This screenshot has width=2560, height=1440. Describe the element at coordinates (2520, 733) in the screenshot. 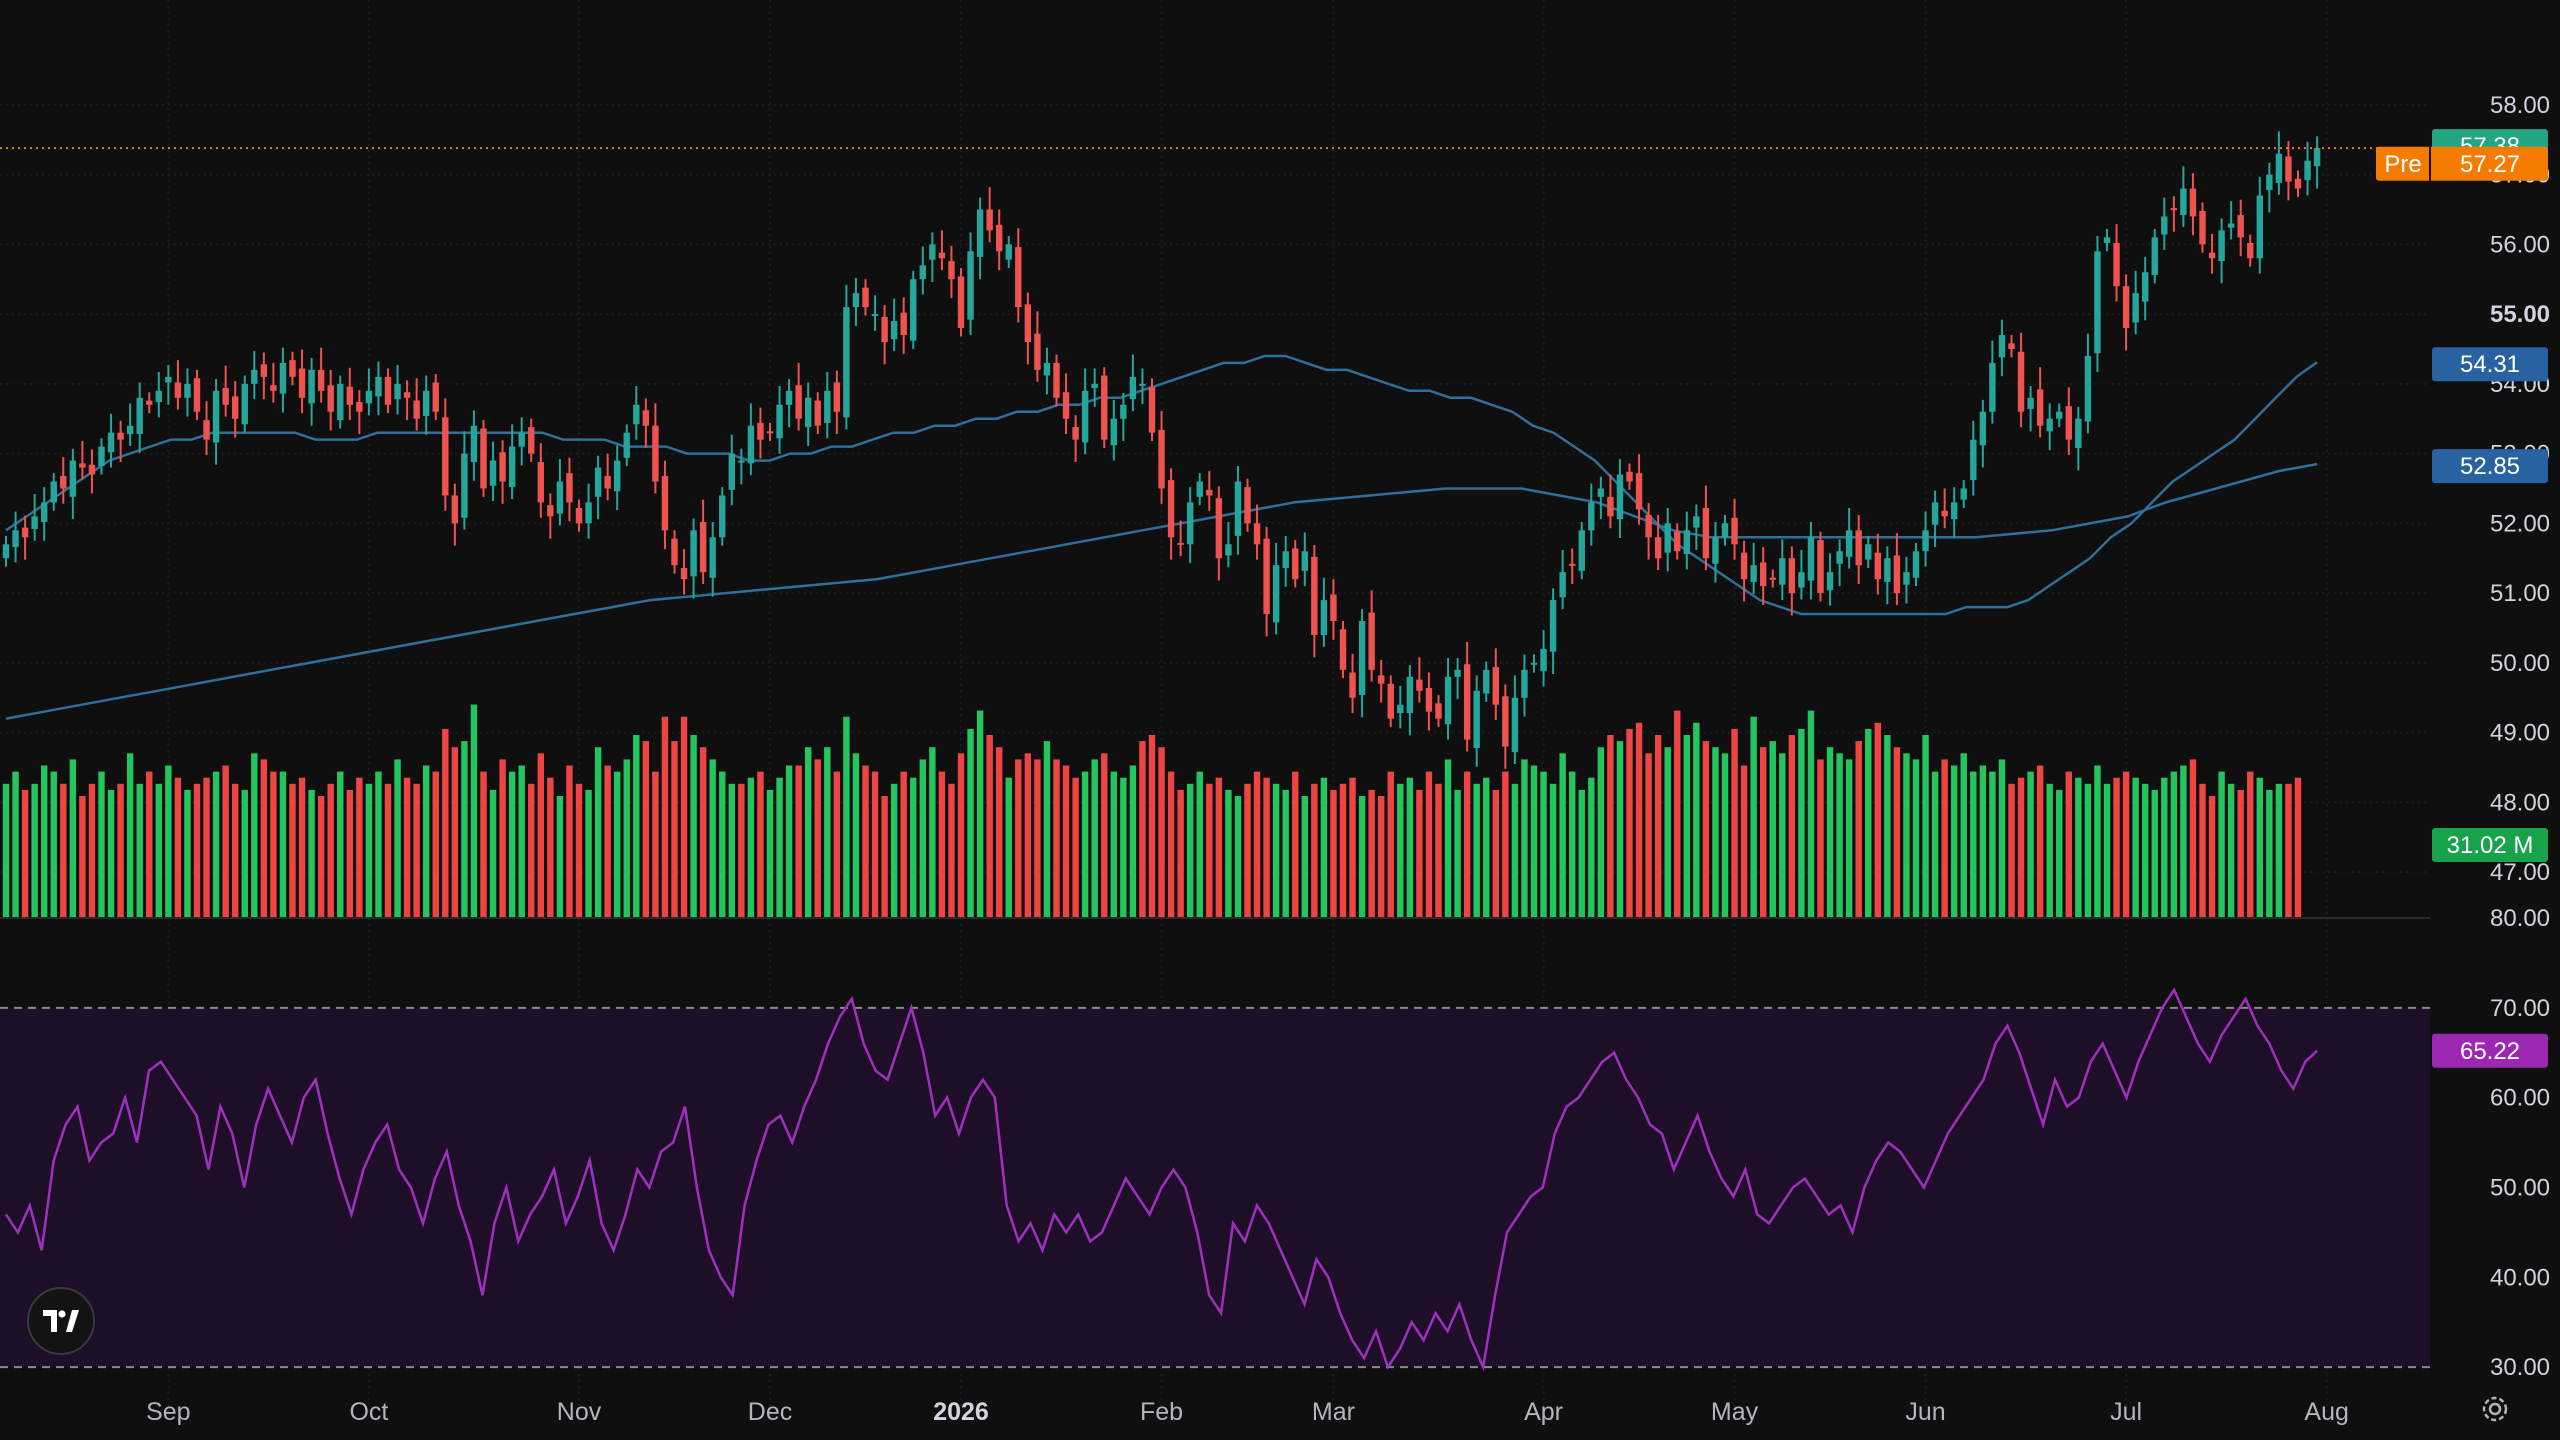

I see `price-tick-label: 49.00` at that location.